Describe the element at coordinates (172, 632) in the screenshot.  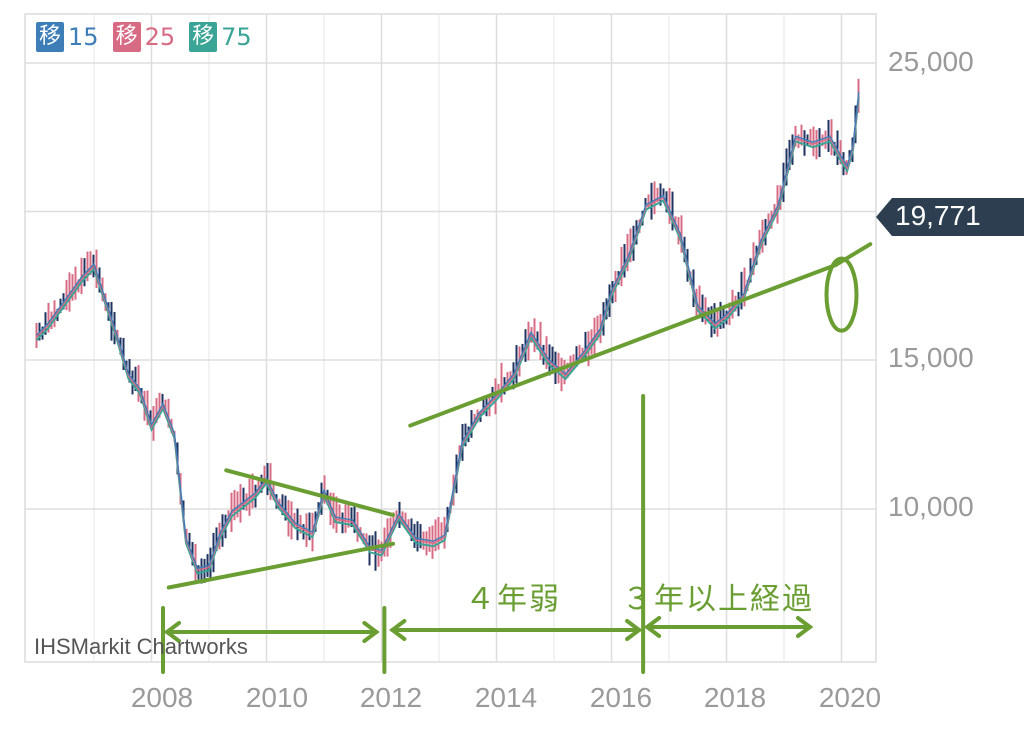
I see `arrow-2008-2012-head-left` at that location.